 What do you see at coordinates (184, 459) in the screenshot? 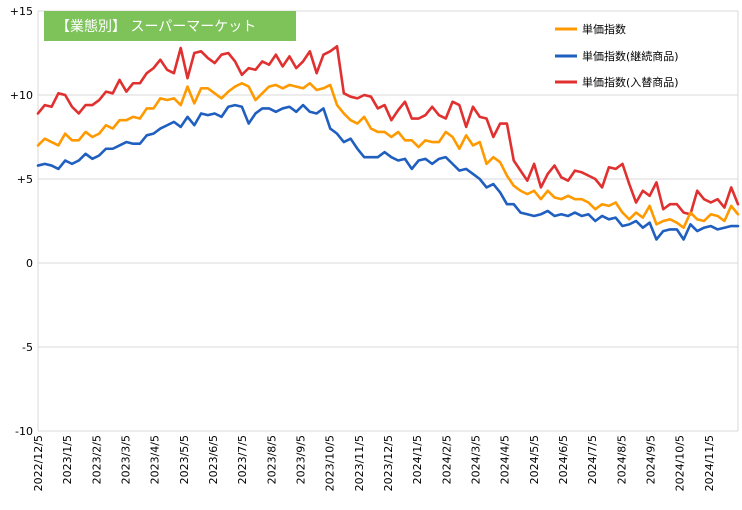
I see `x-tick-label: 2023/5/5` at bounding box center [184, 459].